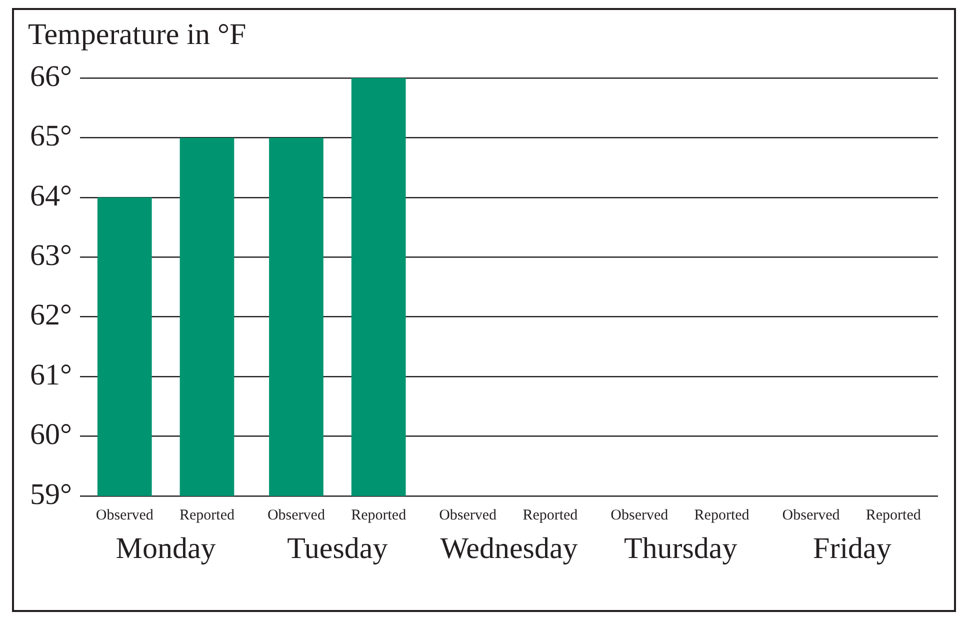 This screenshot has width=964, height=624. Describe the element at coordinates (51, 136) in the screenshot. I see `y-tick-label: 65°` at that location.